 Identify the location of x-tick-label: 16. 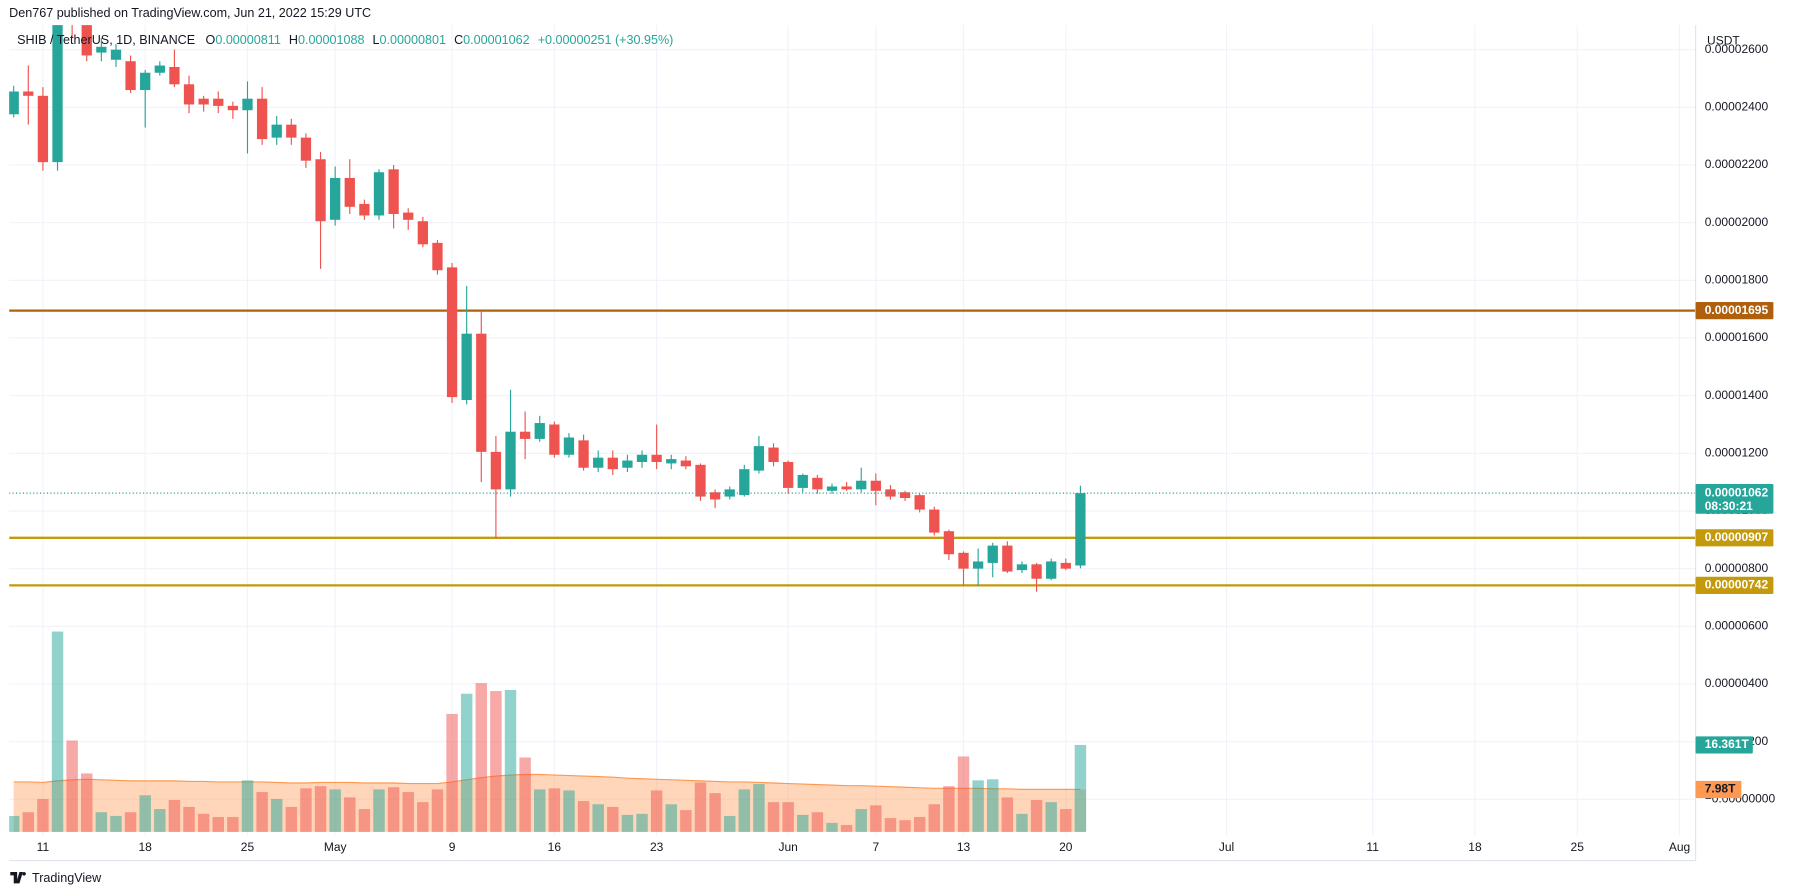
(555, 847).